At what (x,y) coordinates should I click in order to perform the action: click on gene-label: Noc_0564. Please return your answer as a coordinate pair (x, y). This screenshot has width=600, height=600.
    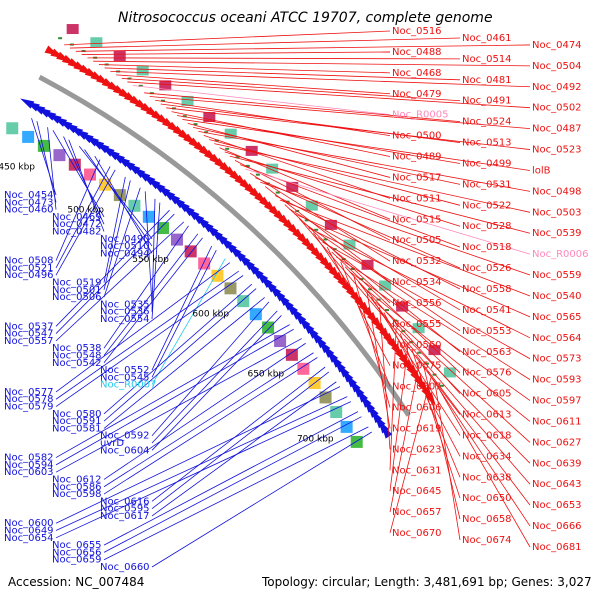
    Looking at the image, I should click on (557, 338).